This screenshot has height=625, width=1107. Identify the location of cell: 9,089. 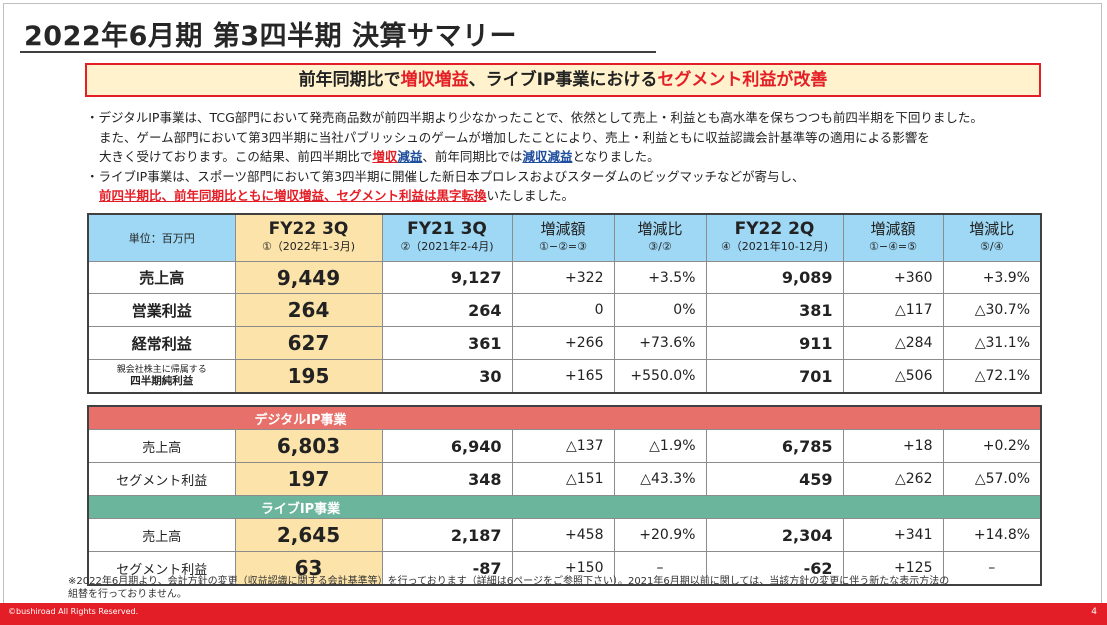
(774, 277).